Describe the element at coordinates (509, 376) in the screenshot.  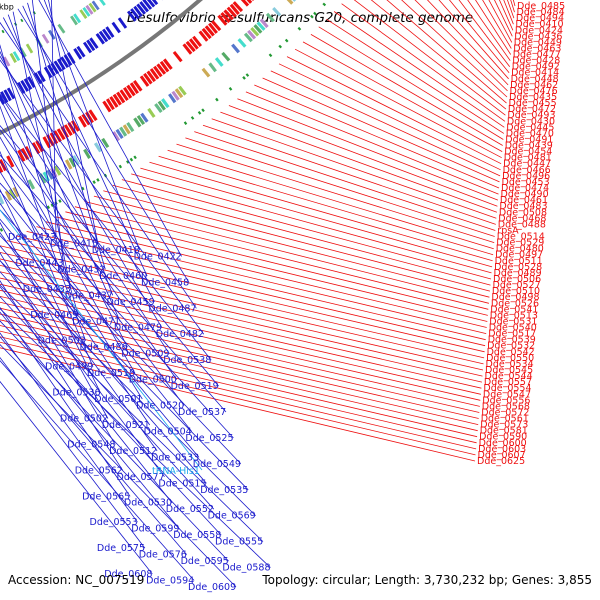
I see `forward-gene-label: Dde_0544` at that location.